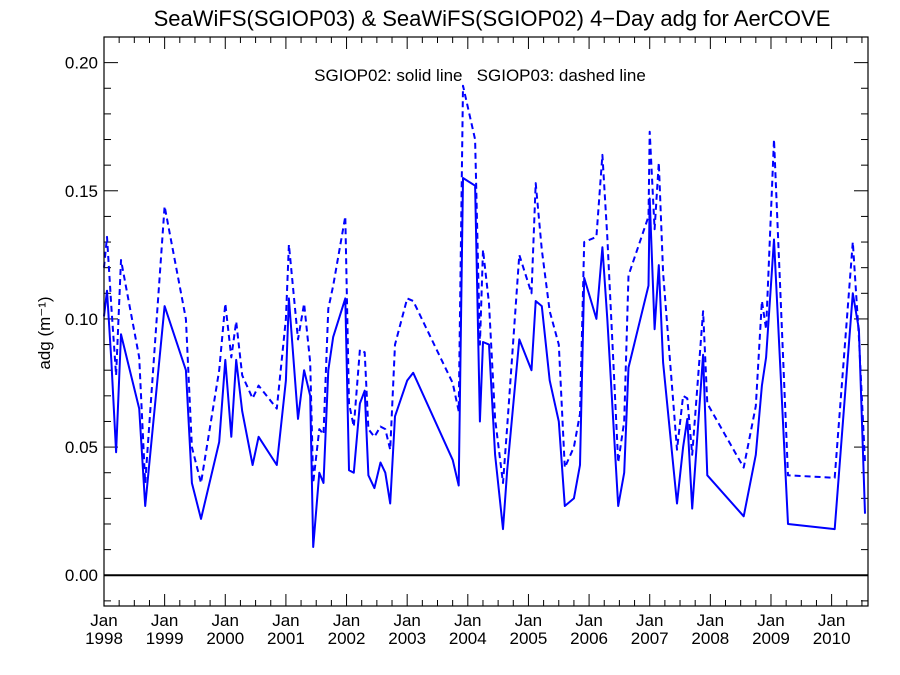 This screenshot has height=675, width=900. What do you see at coordinates (165, 638) in the screenshot?
I see `x-tick-year-label: 1999` at bounding box center [165, 638].